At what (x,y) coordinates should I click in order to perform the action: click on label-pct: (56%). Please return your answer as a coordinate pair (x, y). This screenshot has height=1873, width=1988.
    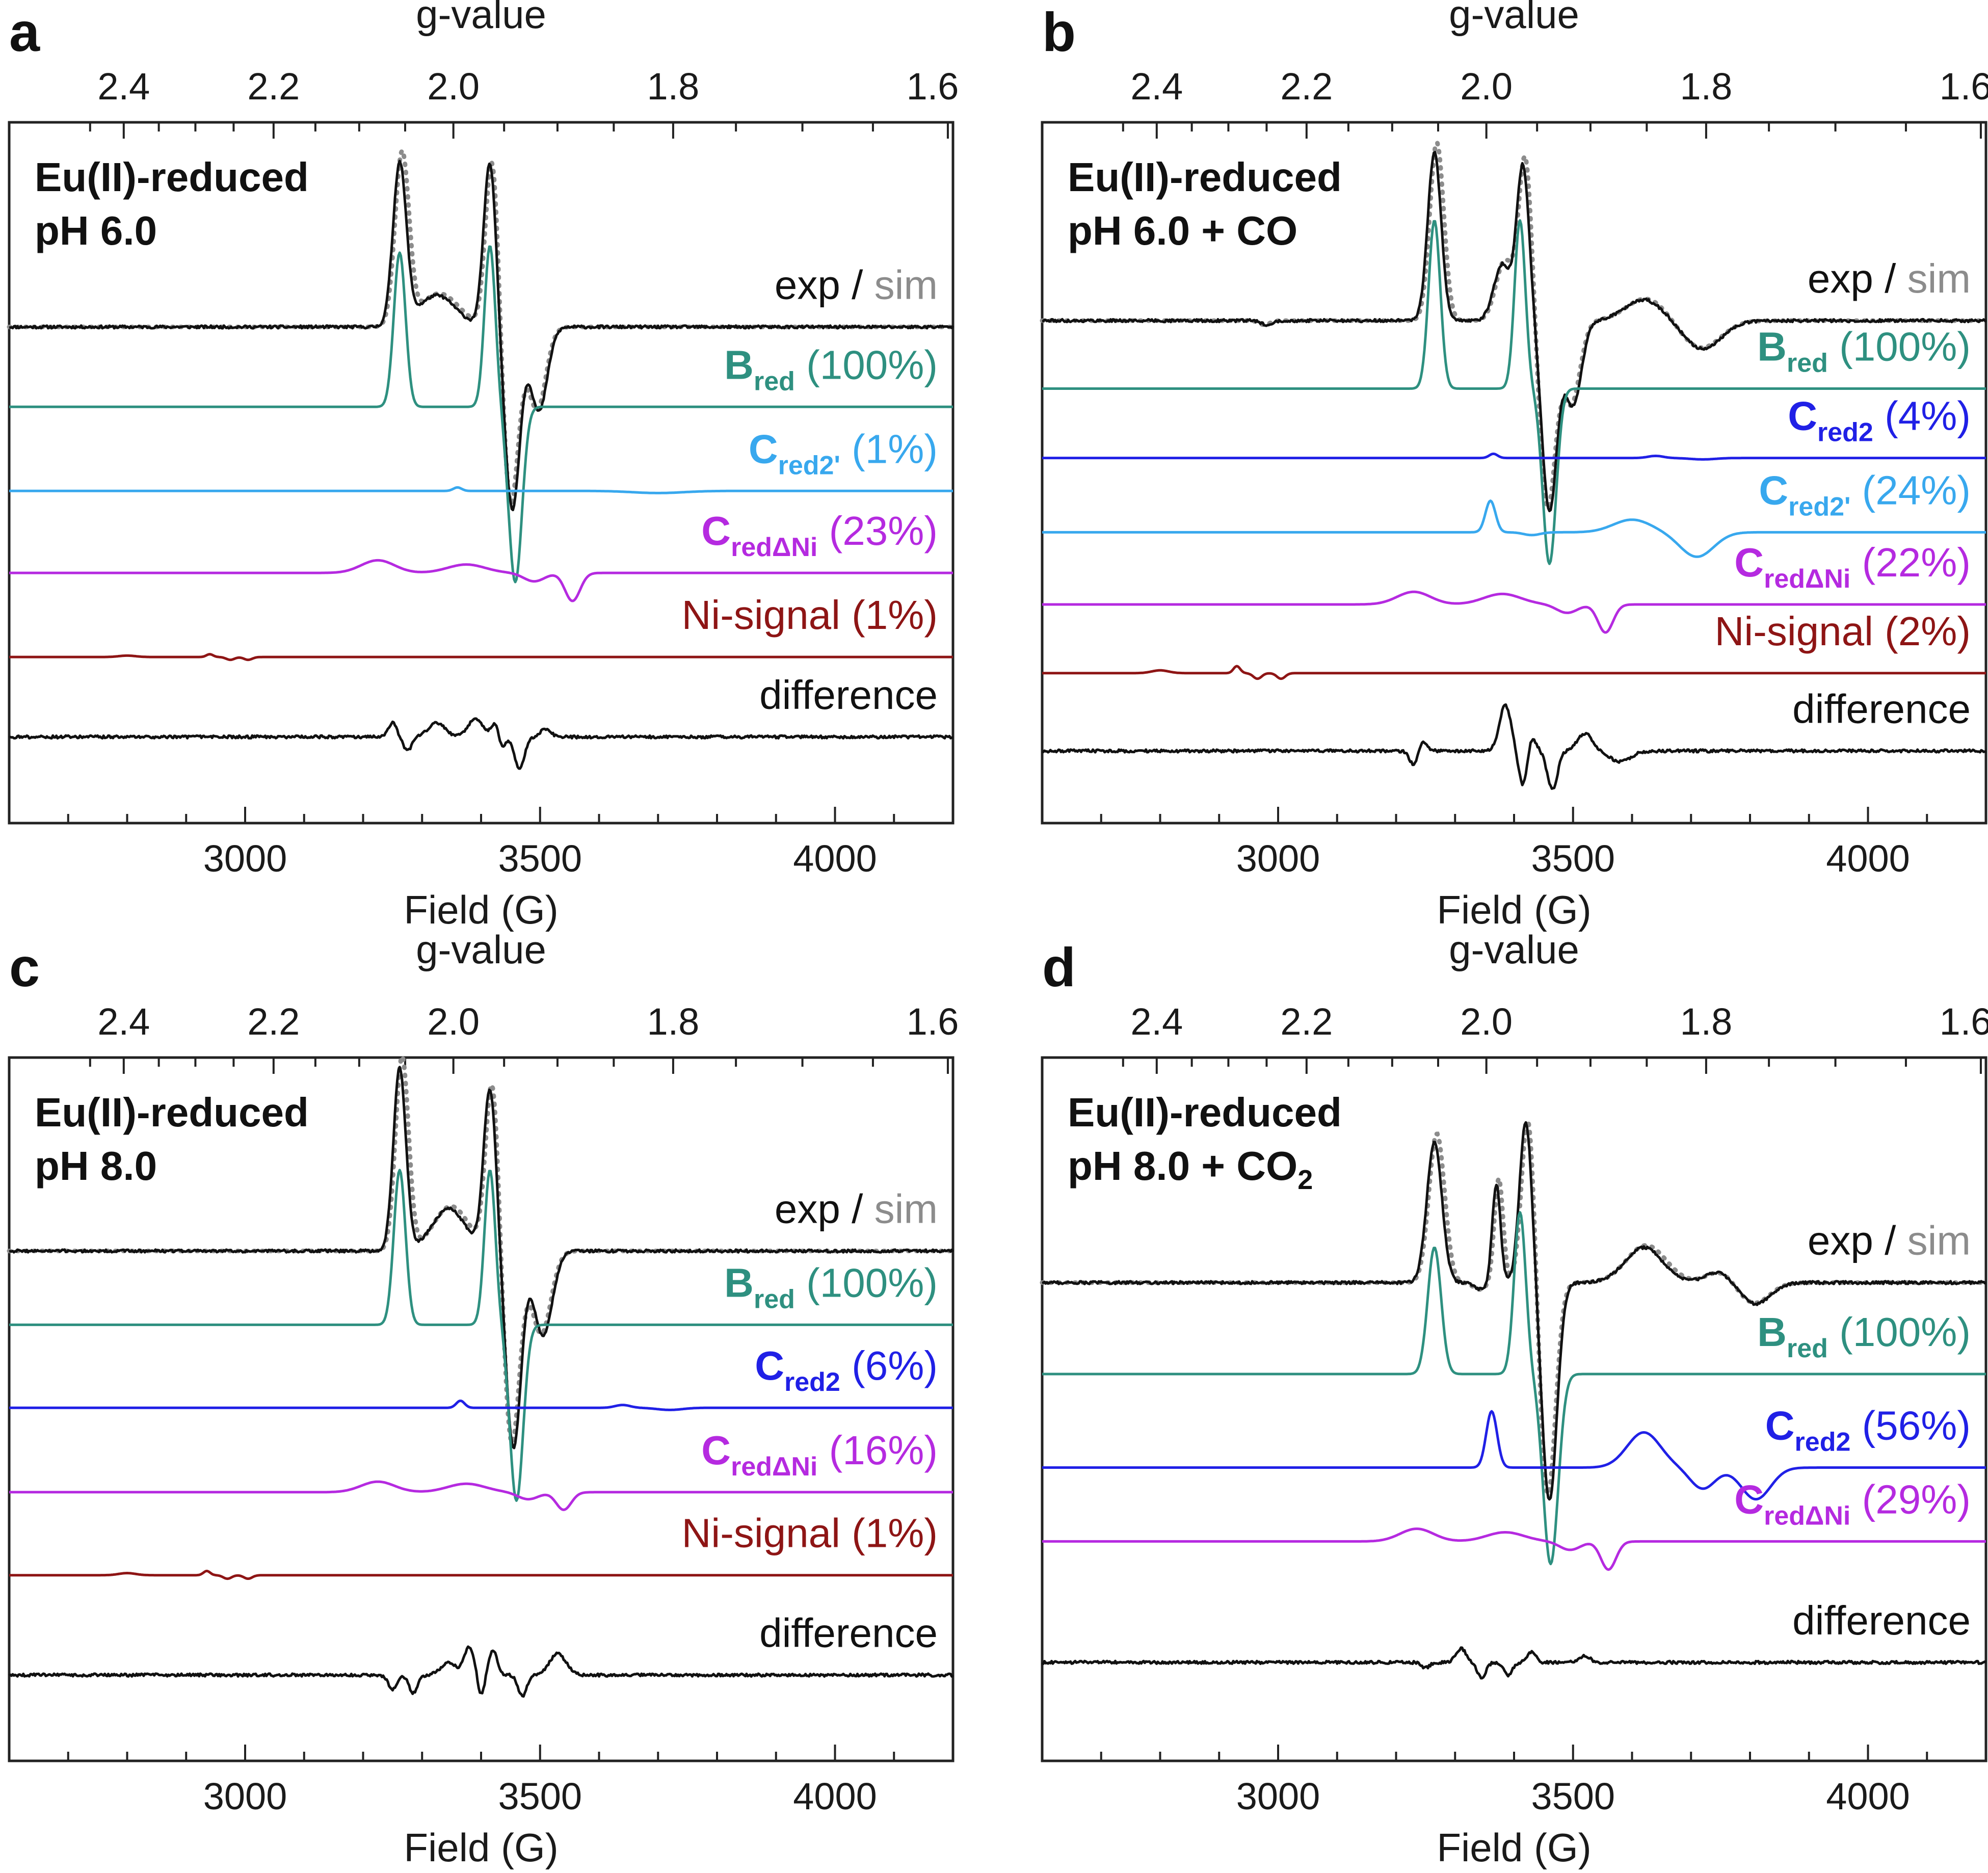
    Looking at the image, I should click on (1910, 1425).